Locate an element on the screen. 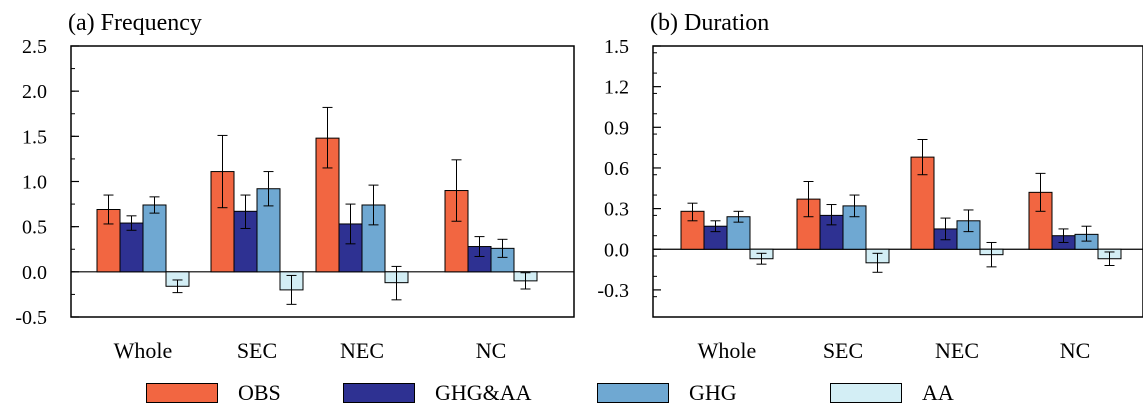 The image size is (1143, 409). legend-swatch-obs is located at coordinates (182, 393).